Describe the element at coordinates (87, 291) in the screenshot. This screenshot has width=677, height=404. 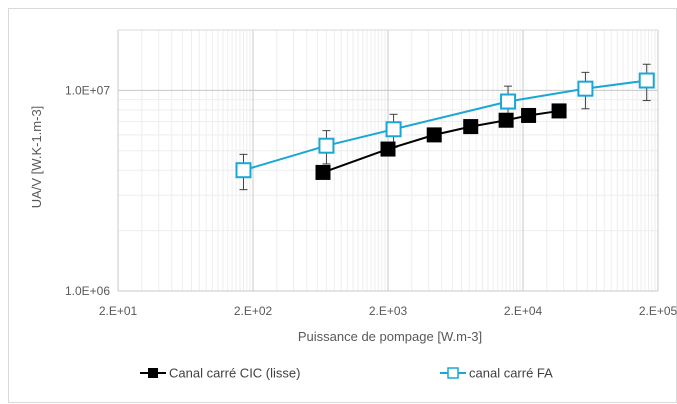
I see `y-tick-label: 1.0E+06` at that location.